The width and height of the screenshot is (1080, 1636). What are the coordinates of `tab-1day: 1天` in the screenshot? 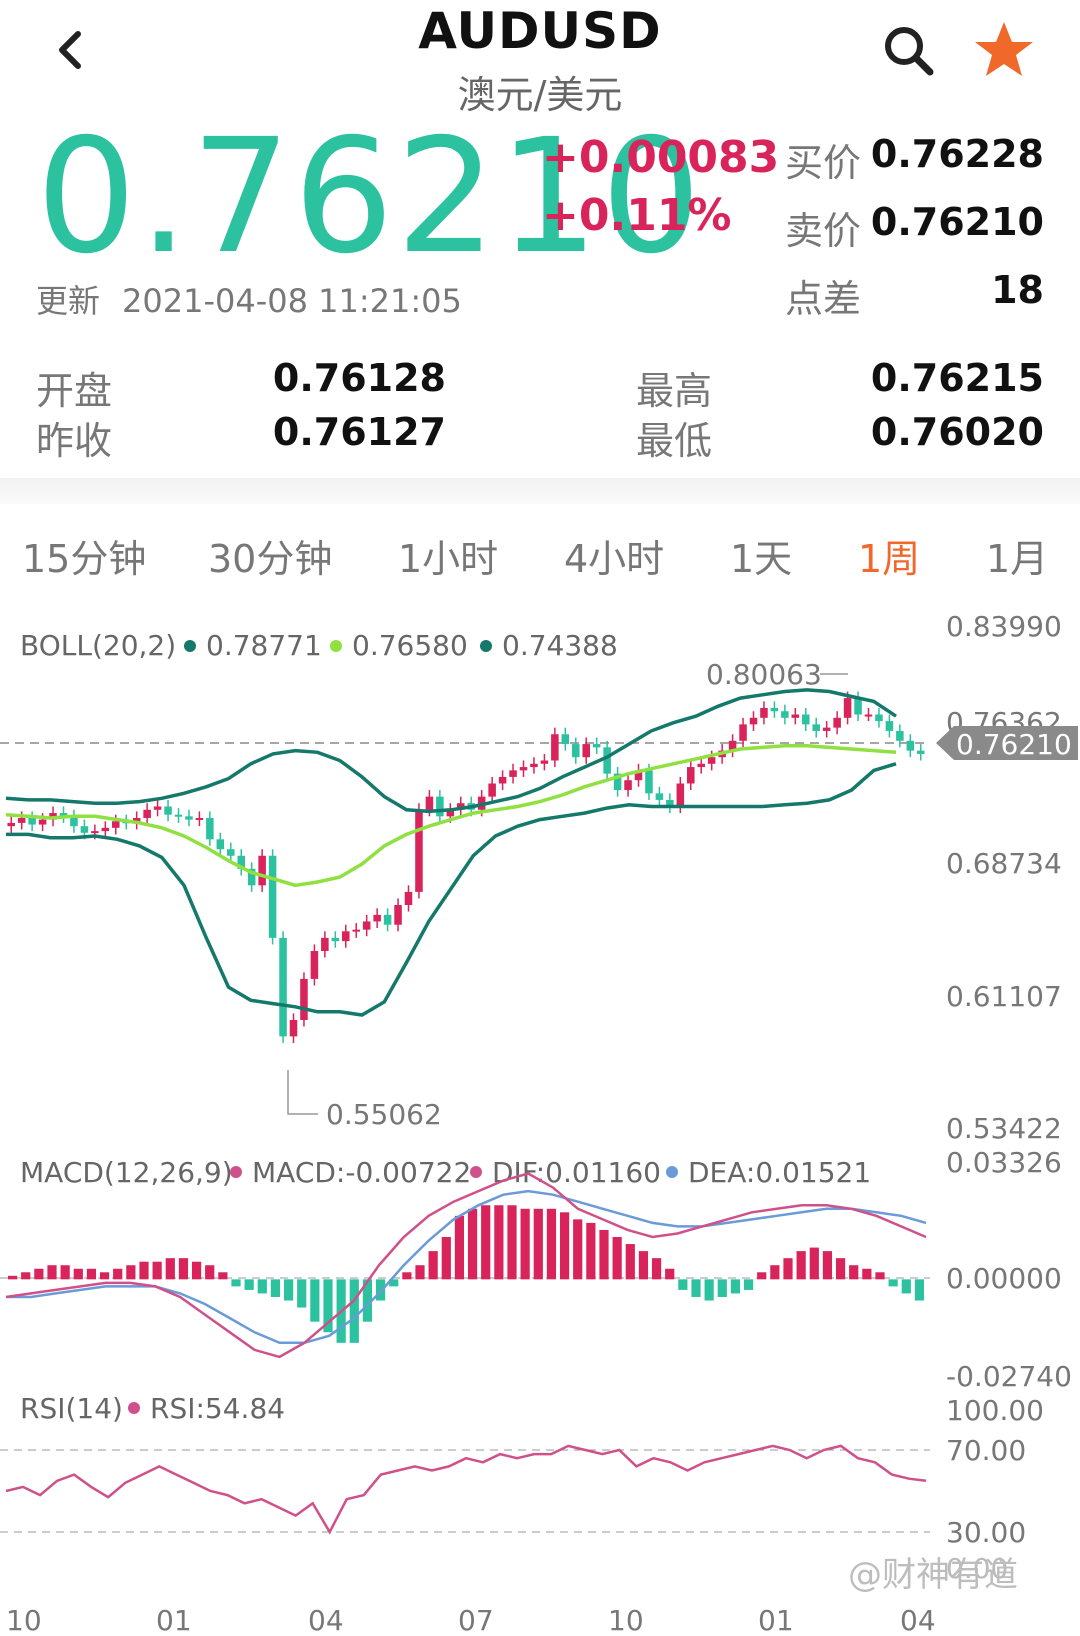 It's located at (761, 559).